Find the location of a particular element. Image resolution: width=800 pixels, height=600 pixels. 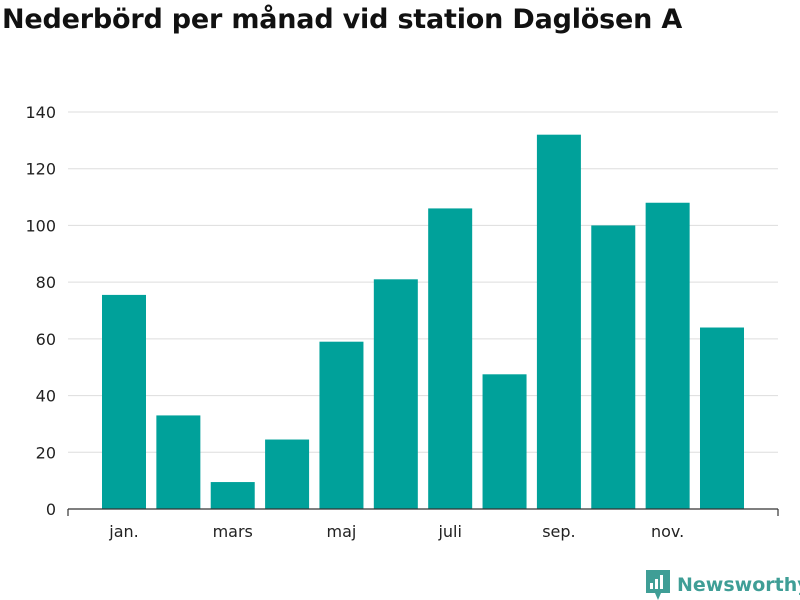

y-tick-label: 100 is located at coordinates (40, 225).